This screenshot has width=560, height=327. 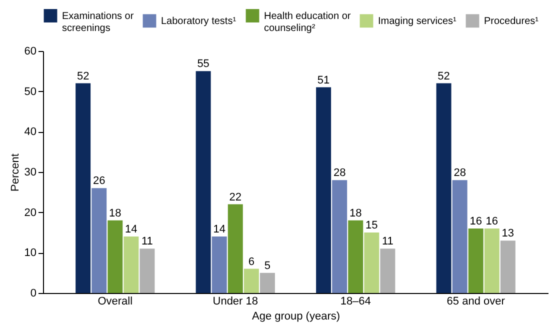 I want to click on legend-label: Examinations or screenings, so click(x=98, y=22).